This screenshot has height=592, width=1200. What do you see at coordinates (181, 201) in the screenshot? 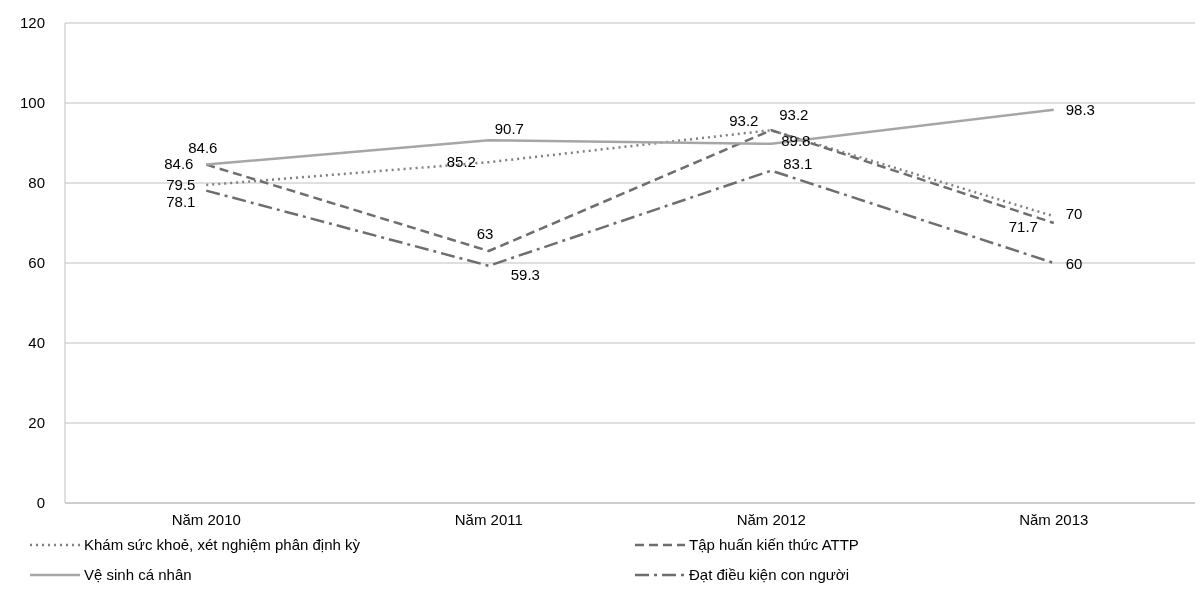
I see `data-label: 78.1` at bounding box center [181, 201].